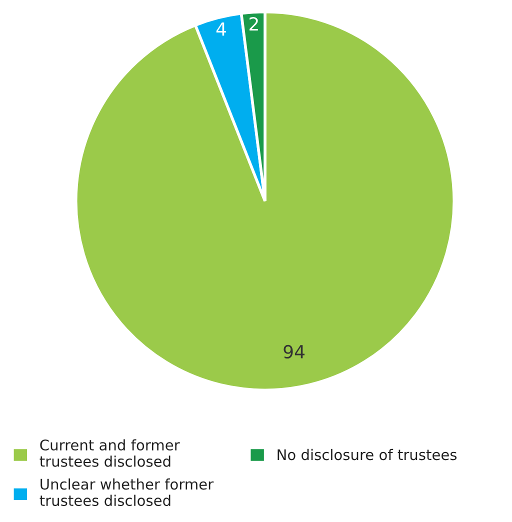 This screenshot has height=522, width=512. I want to click on data-label: 2, so click(254, 23).